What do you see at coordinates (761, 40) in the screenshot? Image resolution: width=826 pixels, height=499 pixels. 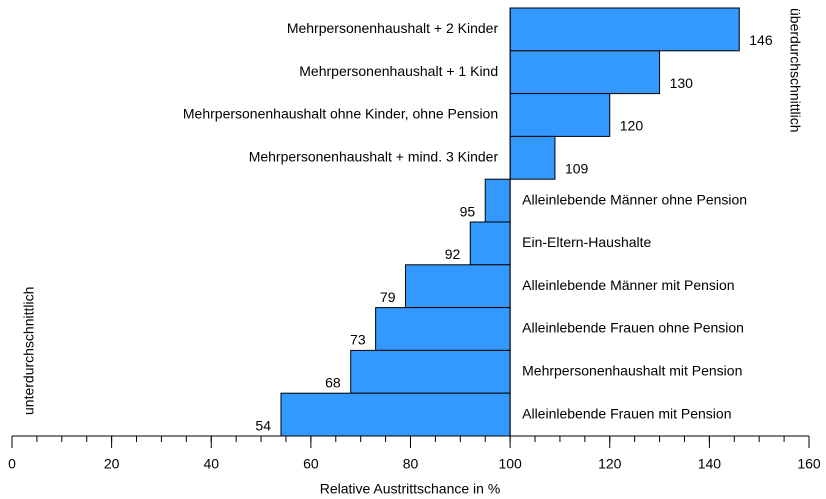 I see `value-label: 146` at bounding box center [761, 40].